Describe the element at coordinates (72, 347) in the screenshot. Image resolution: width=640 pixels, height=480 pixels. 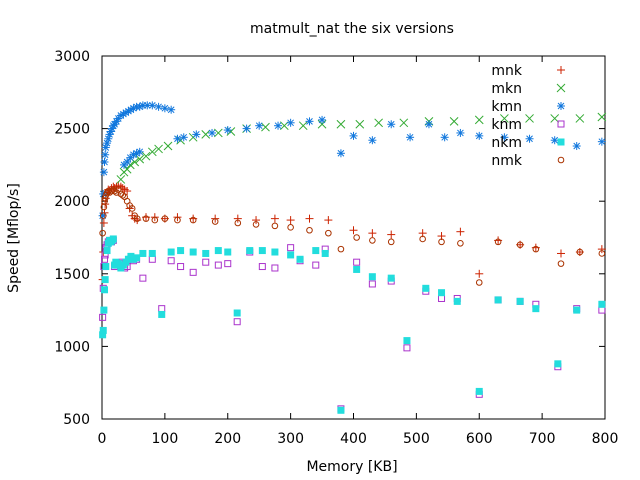
I see `y-tick-label: 1000` at that location.